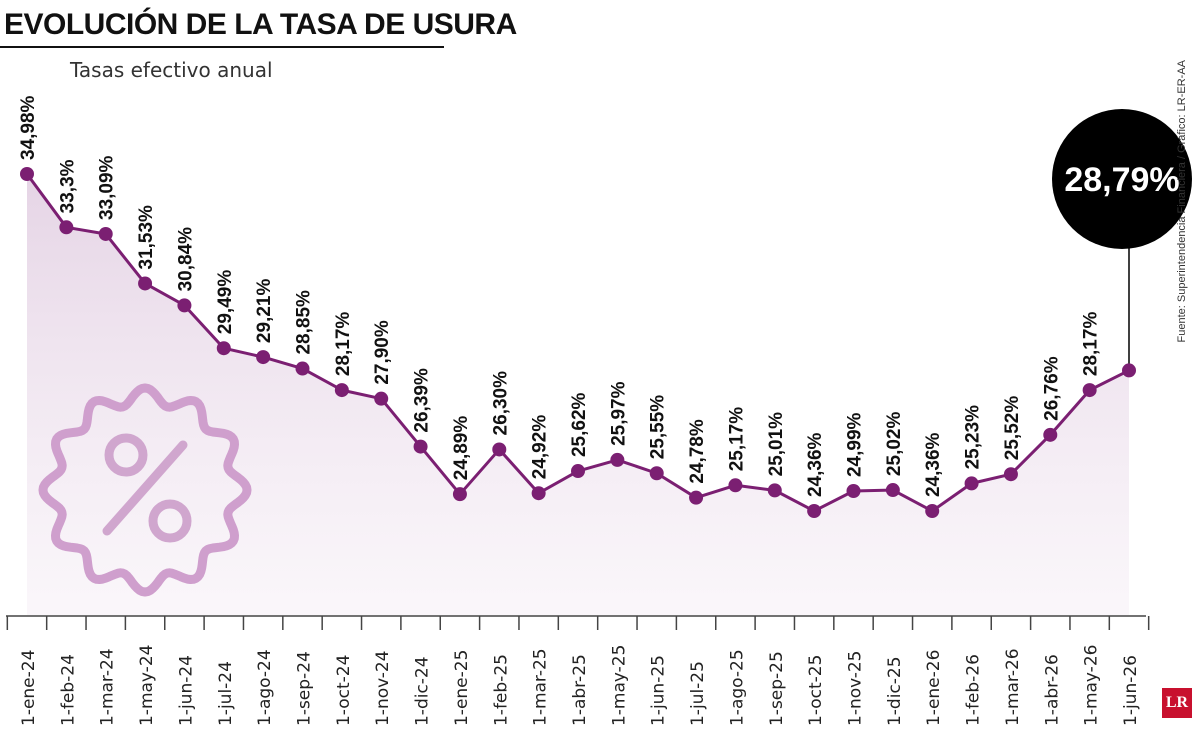 The height and width of the screenshot is (736, 1200). Describe the element at coordinates (659, 690) in the screenshot. I see `x-tick-label: 1-jun-25` at that location.